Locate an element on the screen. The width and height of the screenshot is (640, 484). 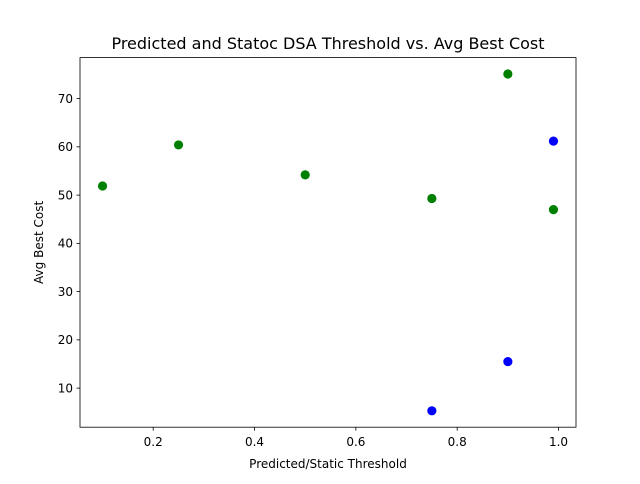
y-tick-label: 60 is located at coordinates (65, 147).